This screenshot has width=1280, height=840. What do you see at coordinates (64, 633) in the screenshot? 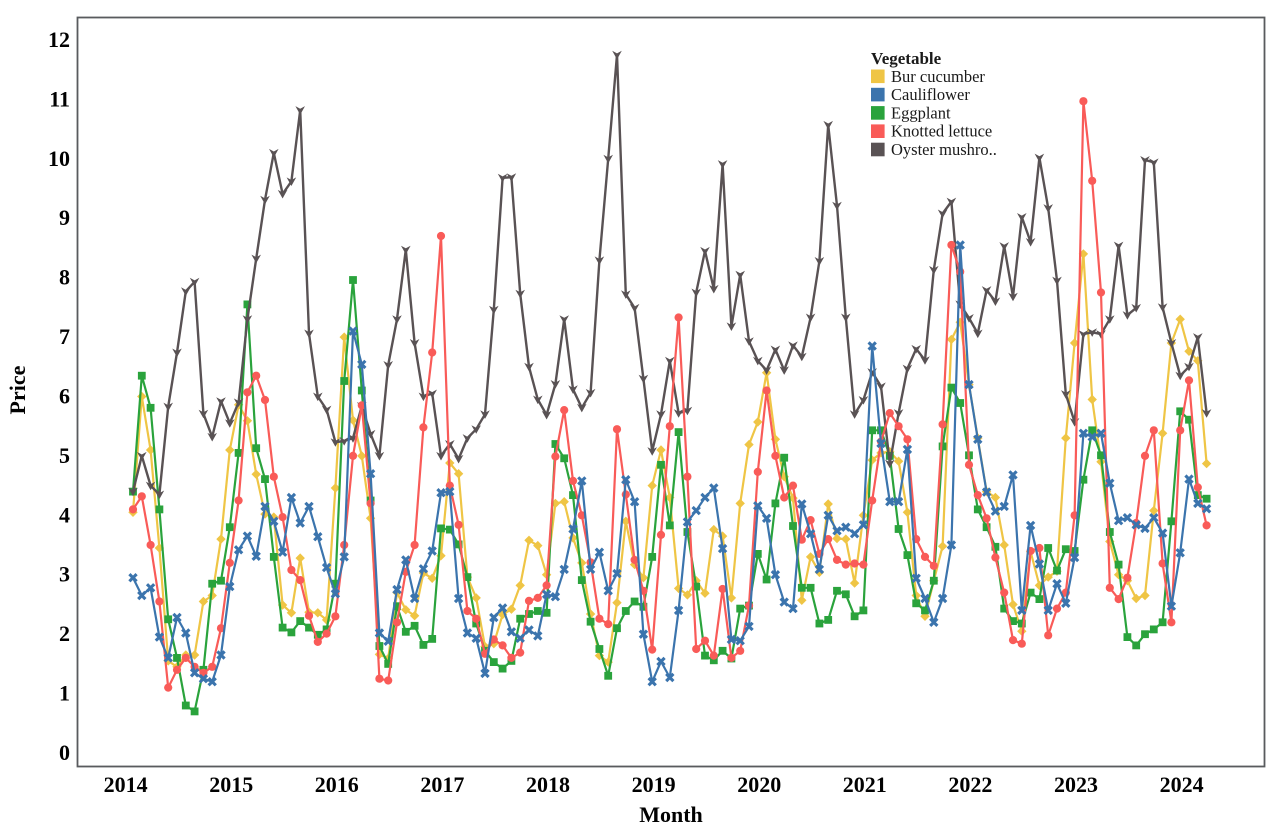
I see `svg-text: 2` at bounding box center [64, 633].